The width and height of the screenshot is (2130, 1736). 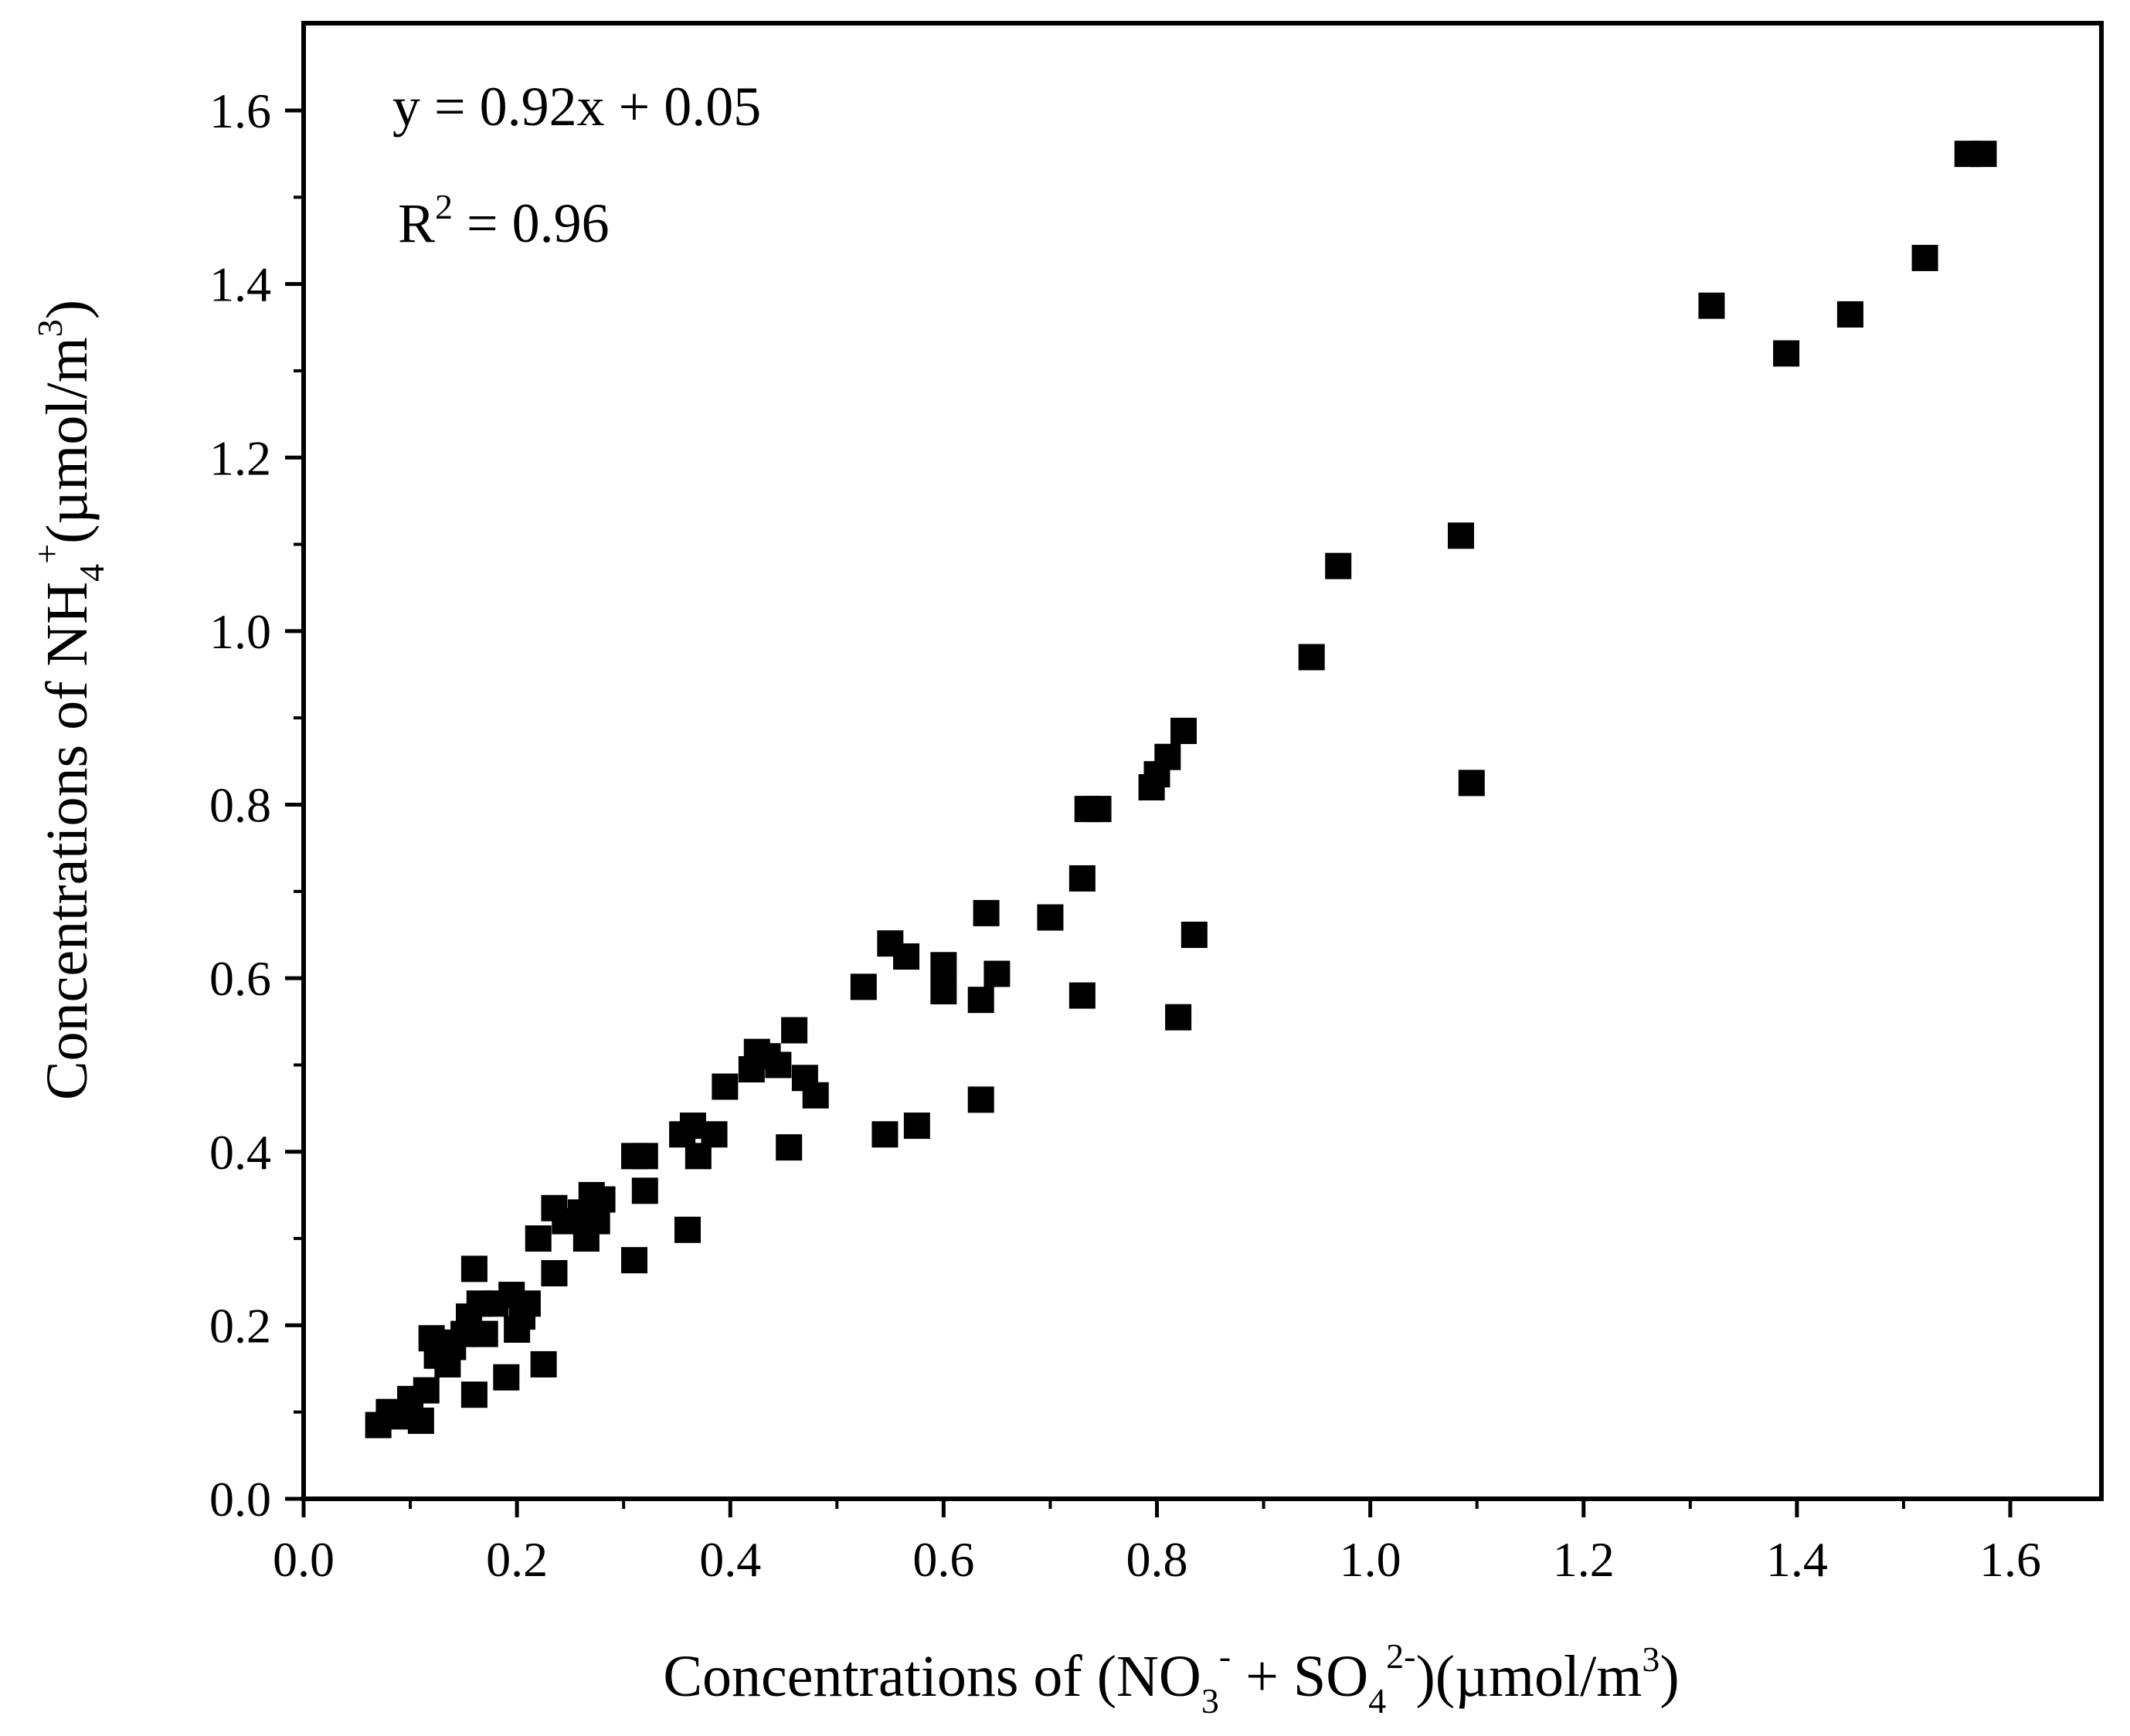 What do you see at coordinates (1584, 1559) in the screenshot?
I see `x-tick-label: 1.2` at bounding box center [1584, 1559].